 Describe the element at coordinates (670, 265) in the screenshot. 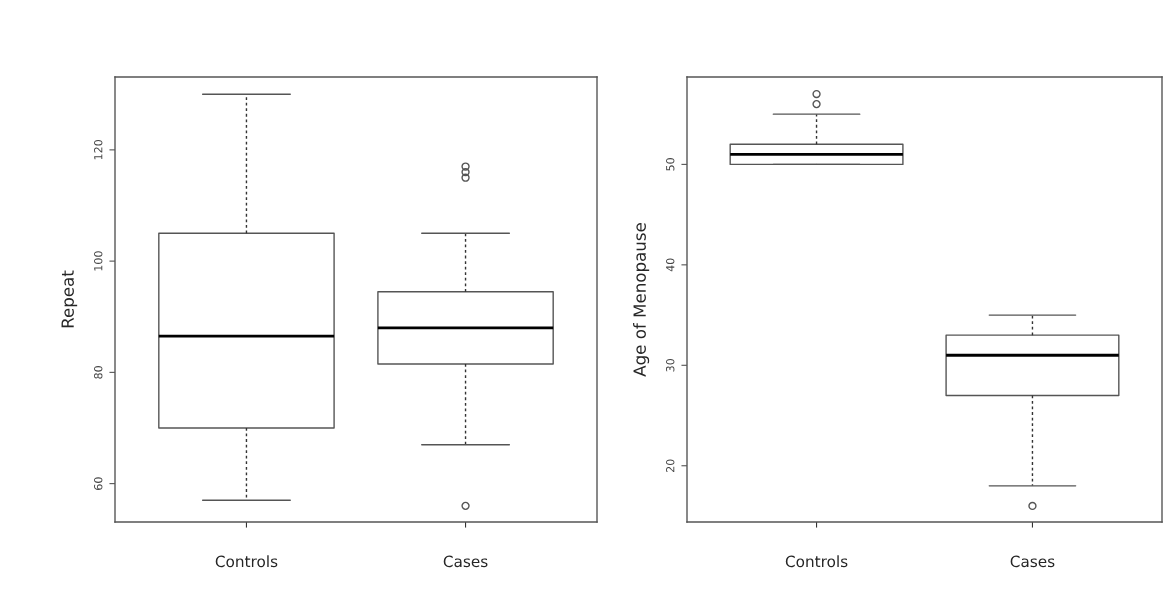

I see `y-tick-label: 40` at that location.